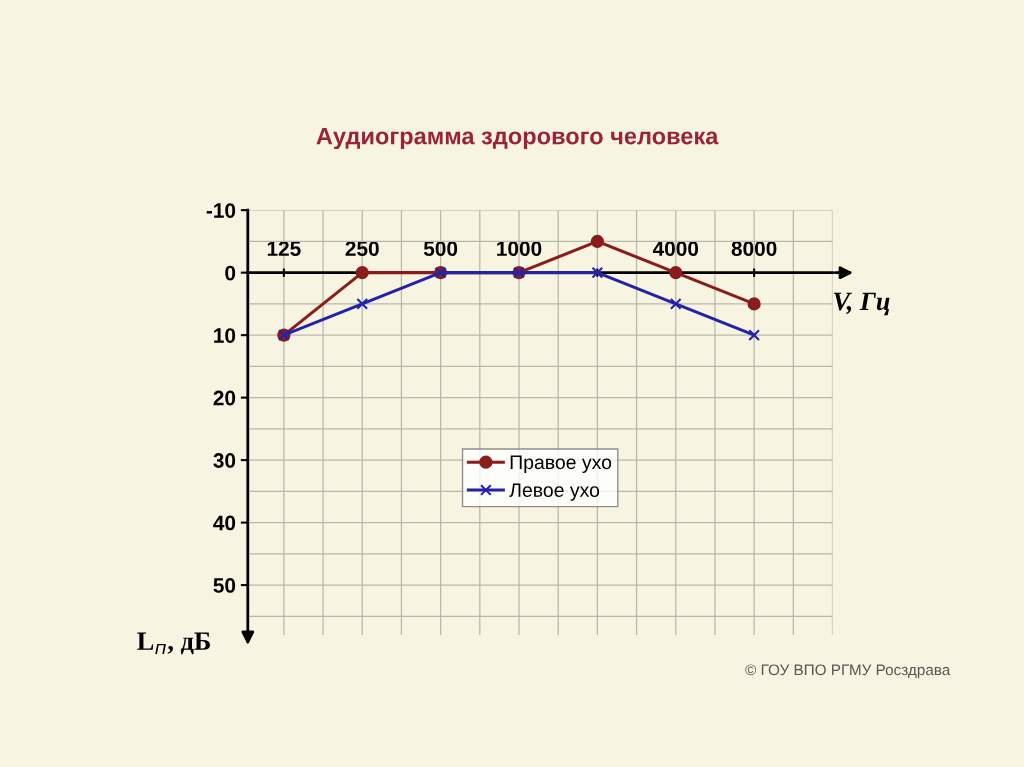 The image size is (1024, 767). Describe the element at coordinates (224, 460) in the screenshot. I see `y-tick-label: 30` at that location.